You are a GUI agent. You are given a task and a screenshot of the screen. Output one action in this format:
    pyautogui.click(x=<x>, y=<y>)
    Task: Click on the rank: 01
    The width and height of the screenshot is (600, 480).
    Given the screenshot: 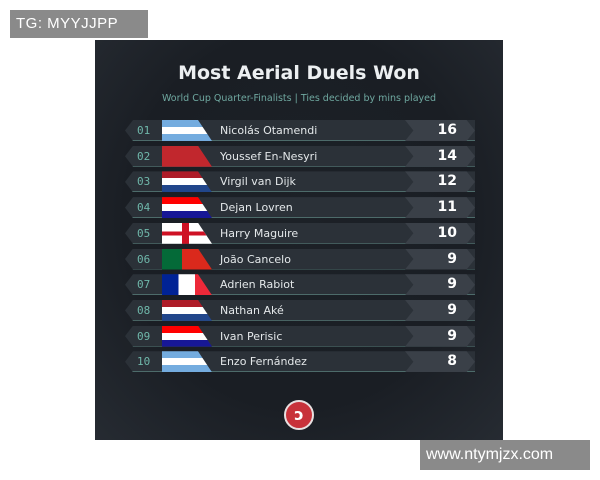 What is the action you would take?
    pyautogui.click(x=144, y=130)
    